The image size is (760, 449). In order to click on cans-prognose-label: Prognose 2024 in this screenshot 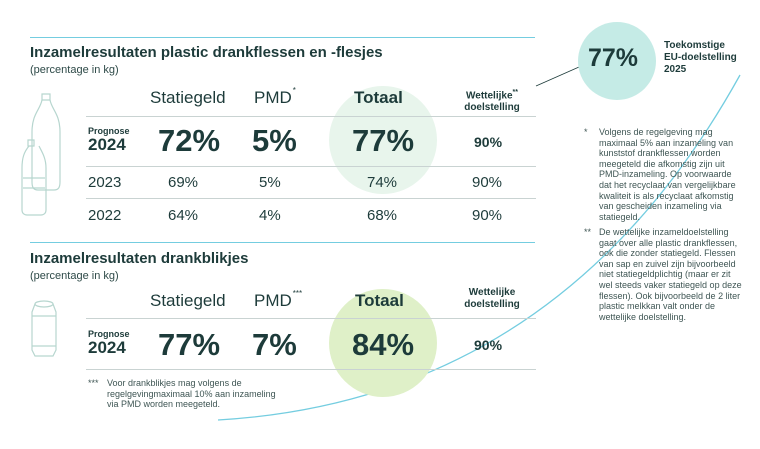, I will do `click(109, 343)`.